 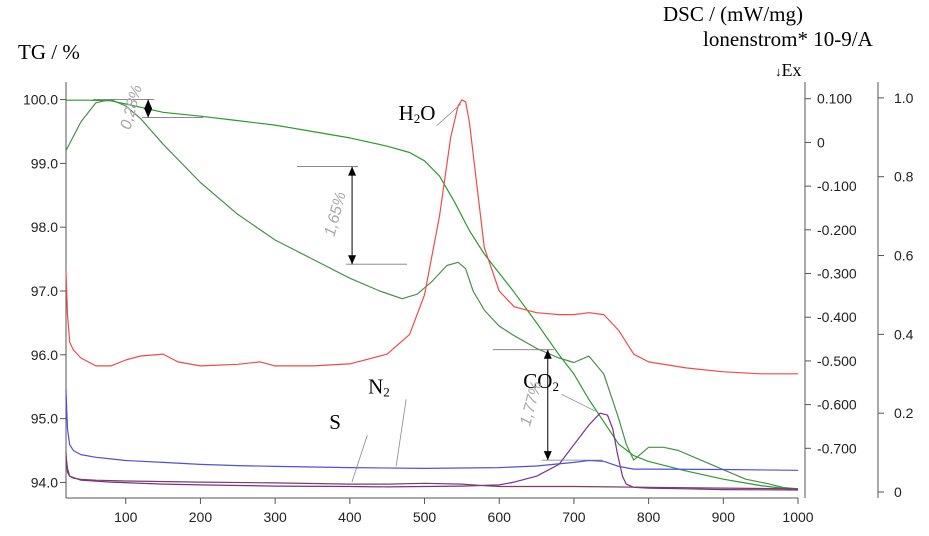 I want to click on mass-step-2: 1,65%, so click(x=352, y=215).